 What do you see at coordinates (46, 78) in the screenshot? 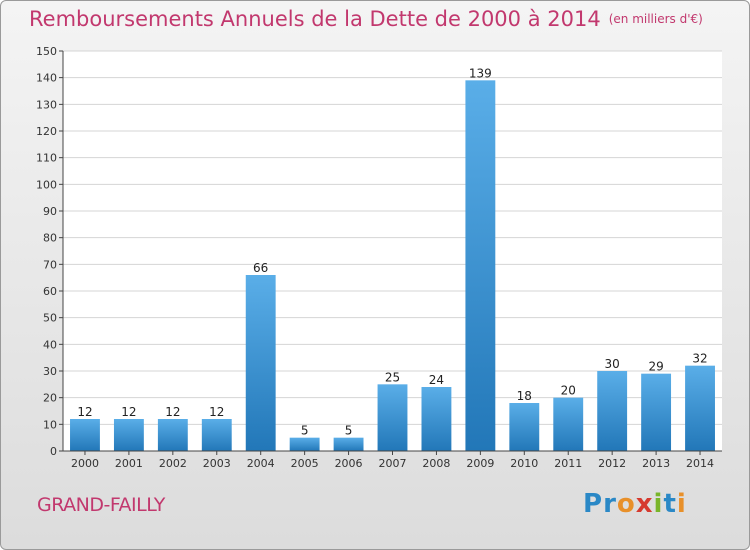
I see `y-tick-label: 140` at bounding box center [46, 78].